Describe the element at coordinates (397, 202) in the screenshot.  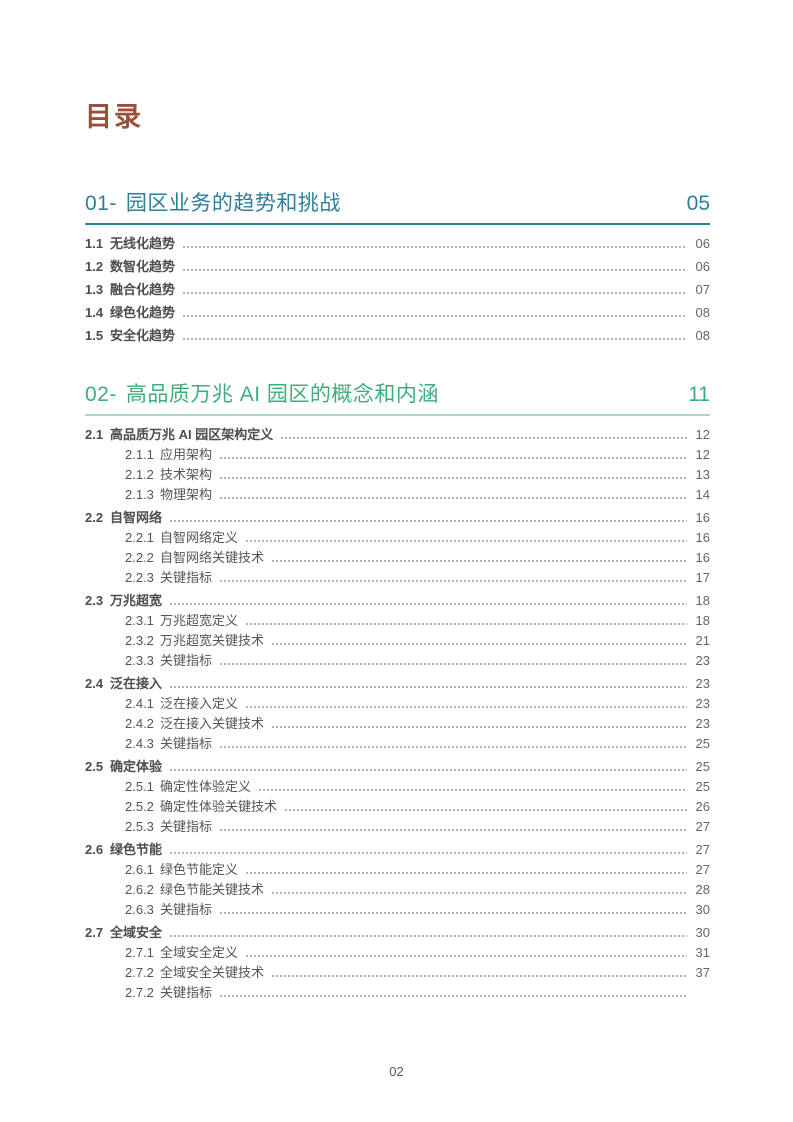
I see `section-heading: 01- 园区业务的趋势和挑战 05` at that location.